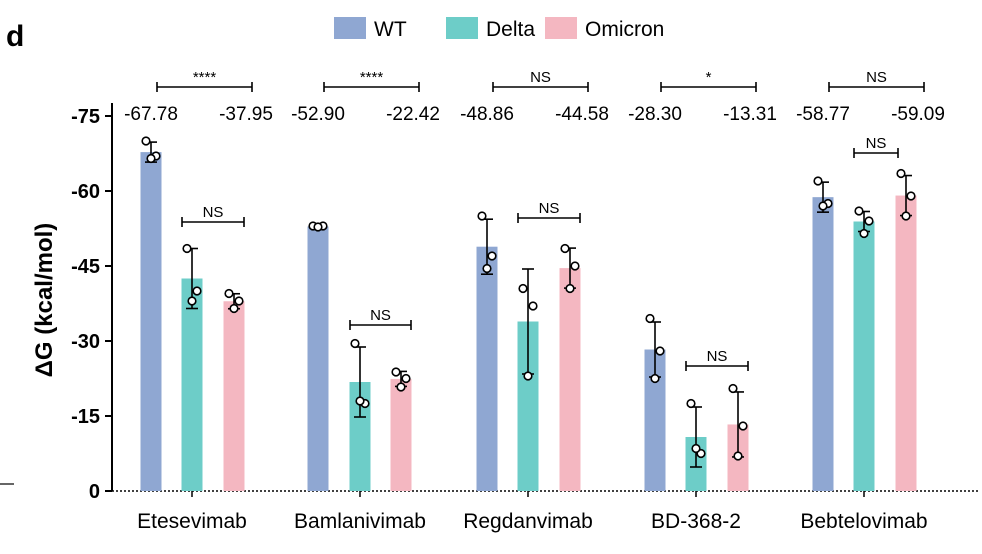 This screenshot has width=982, height=554. What do you see at coordinates (823, 344) in the screenshot?
I see `bar-wt-bebtelovimab` at bounding box center [823, 344].